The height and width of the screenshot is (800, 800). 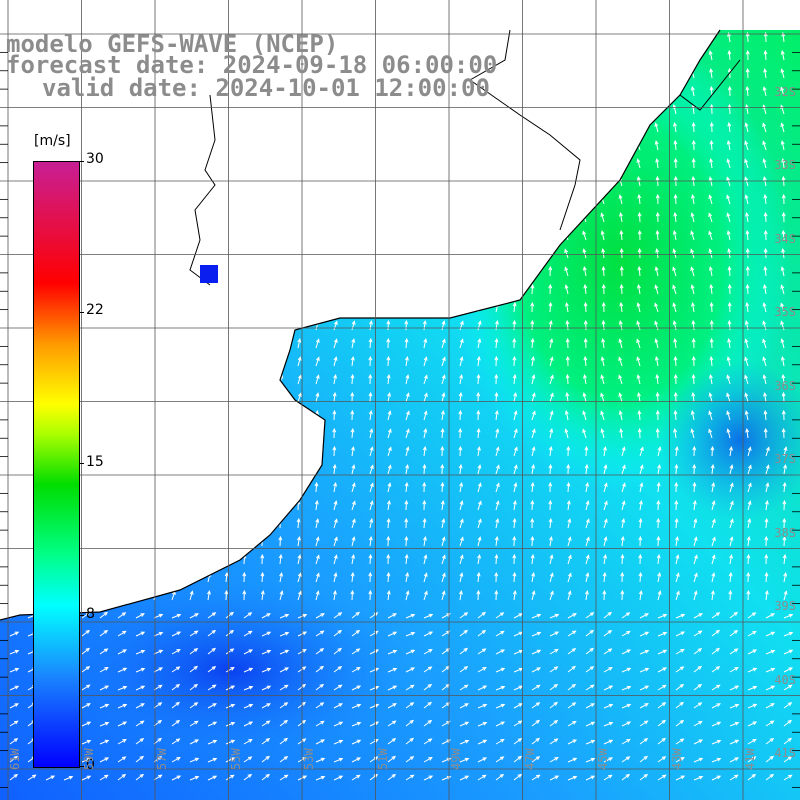 I want to click on colorbar-tick, so click(x=81, y=312).